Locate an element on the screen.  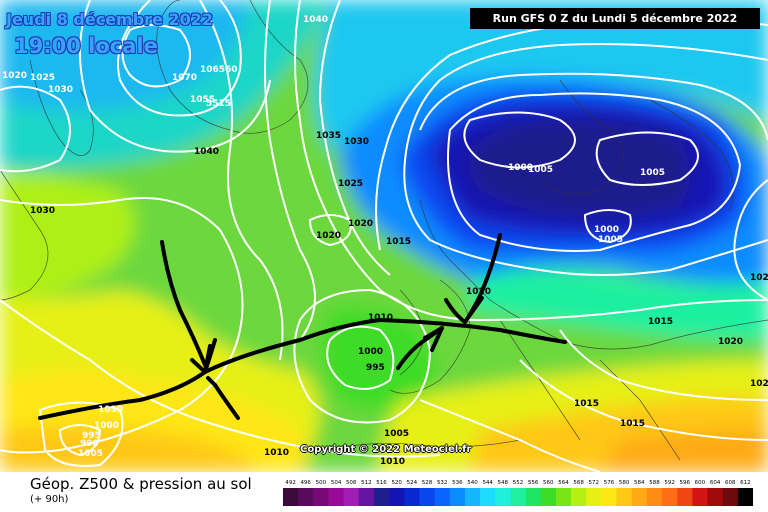
scale-tick-label: 520 is located at coordinates (396, 483).